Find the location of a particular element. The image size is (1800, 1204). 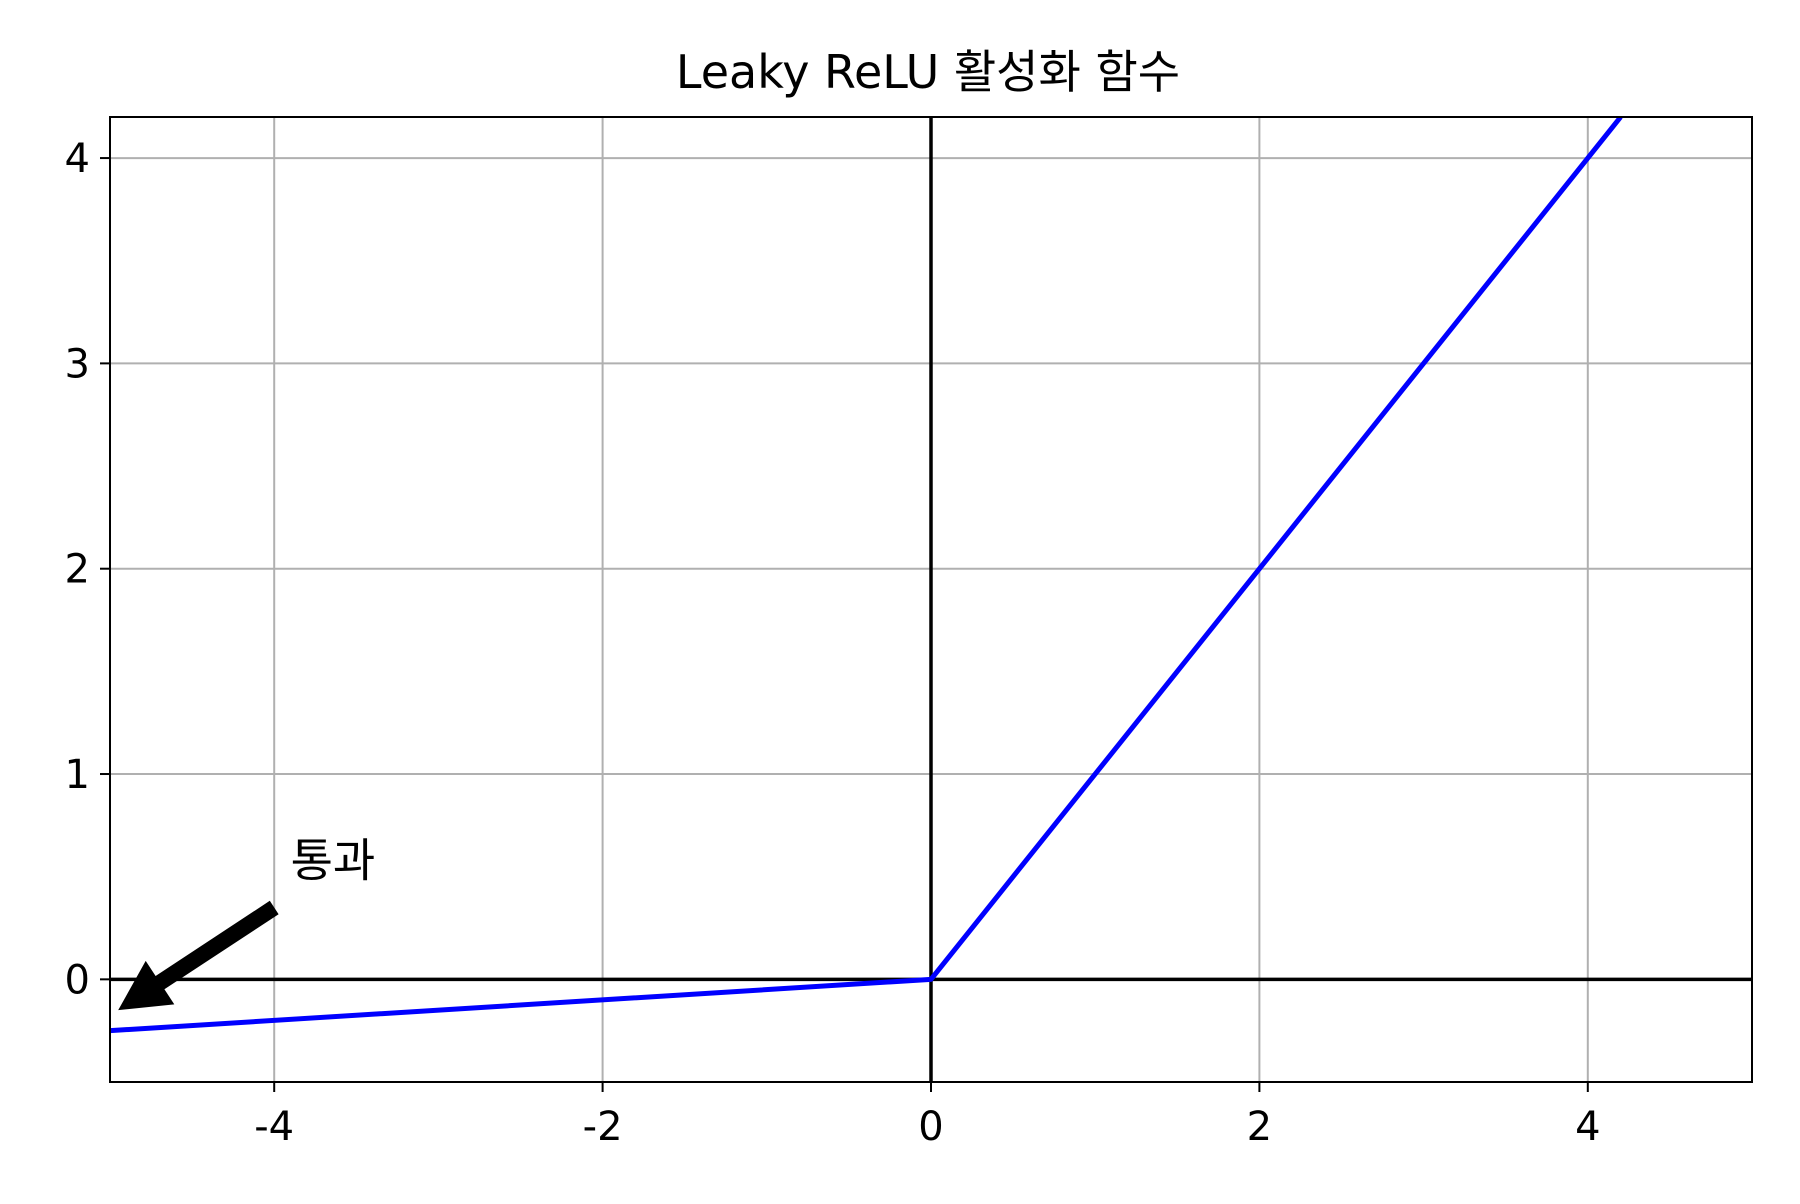

chart-title: Leaky ReLU 활성화 함수 is located at coordinates (928, 72).